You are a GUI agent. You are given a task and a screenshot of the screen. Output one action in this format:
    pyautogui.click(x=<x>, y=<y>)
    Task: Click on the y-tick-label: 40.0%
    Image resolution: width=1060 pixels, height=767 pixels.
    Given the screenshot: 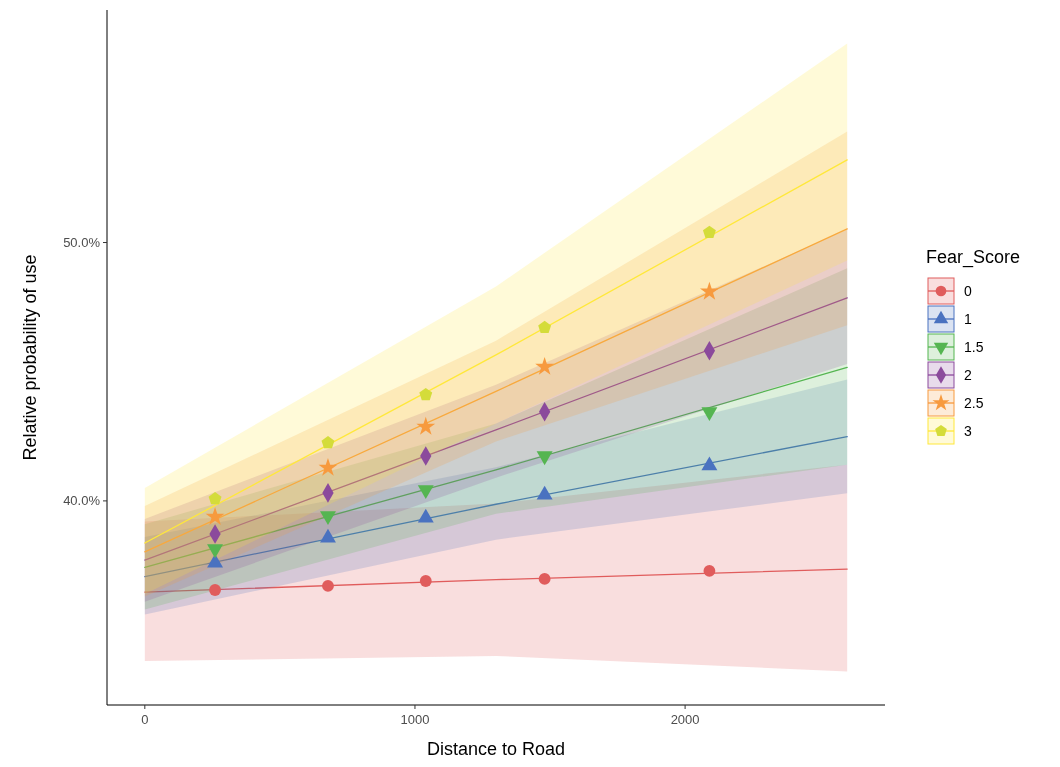 What is the action you would take?
    pyautogui.click(x=82, y=501)
    